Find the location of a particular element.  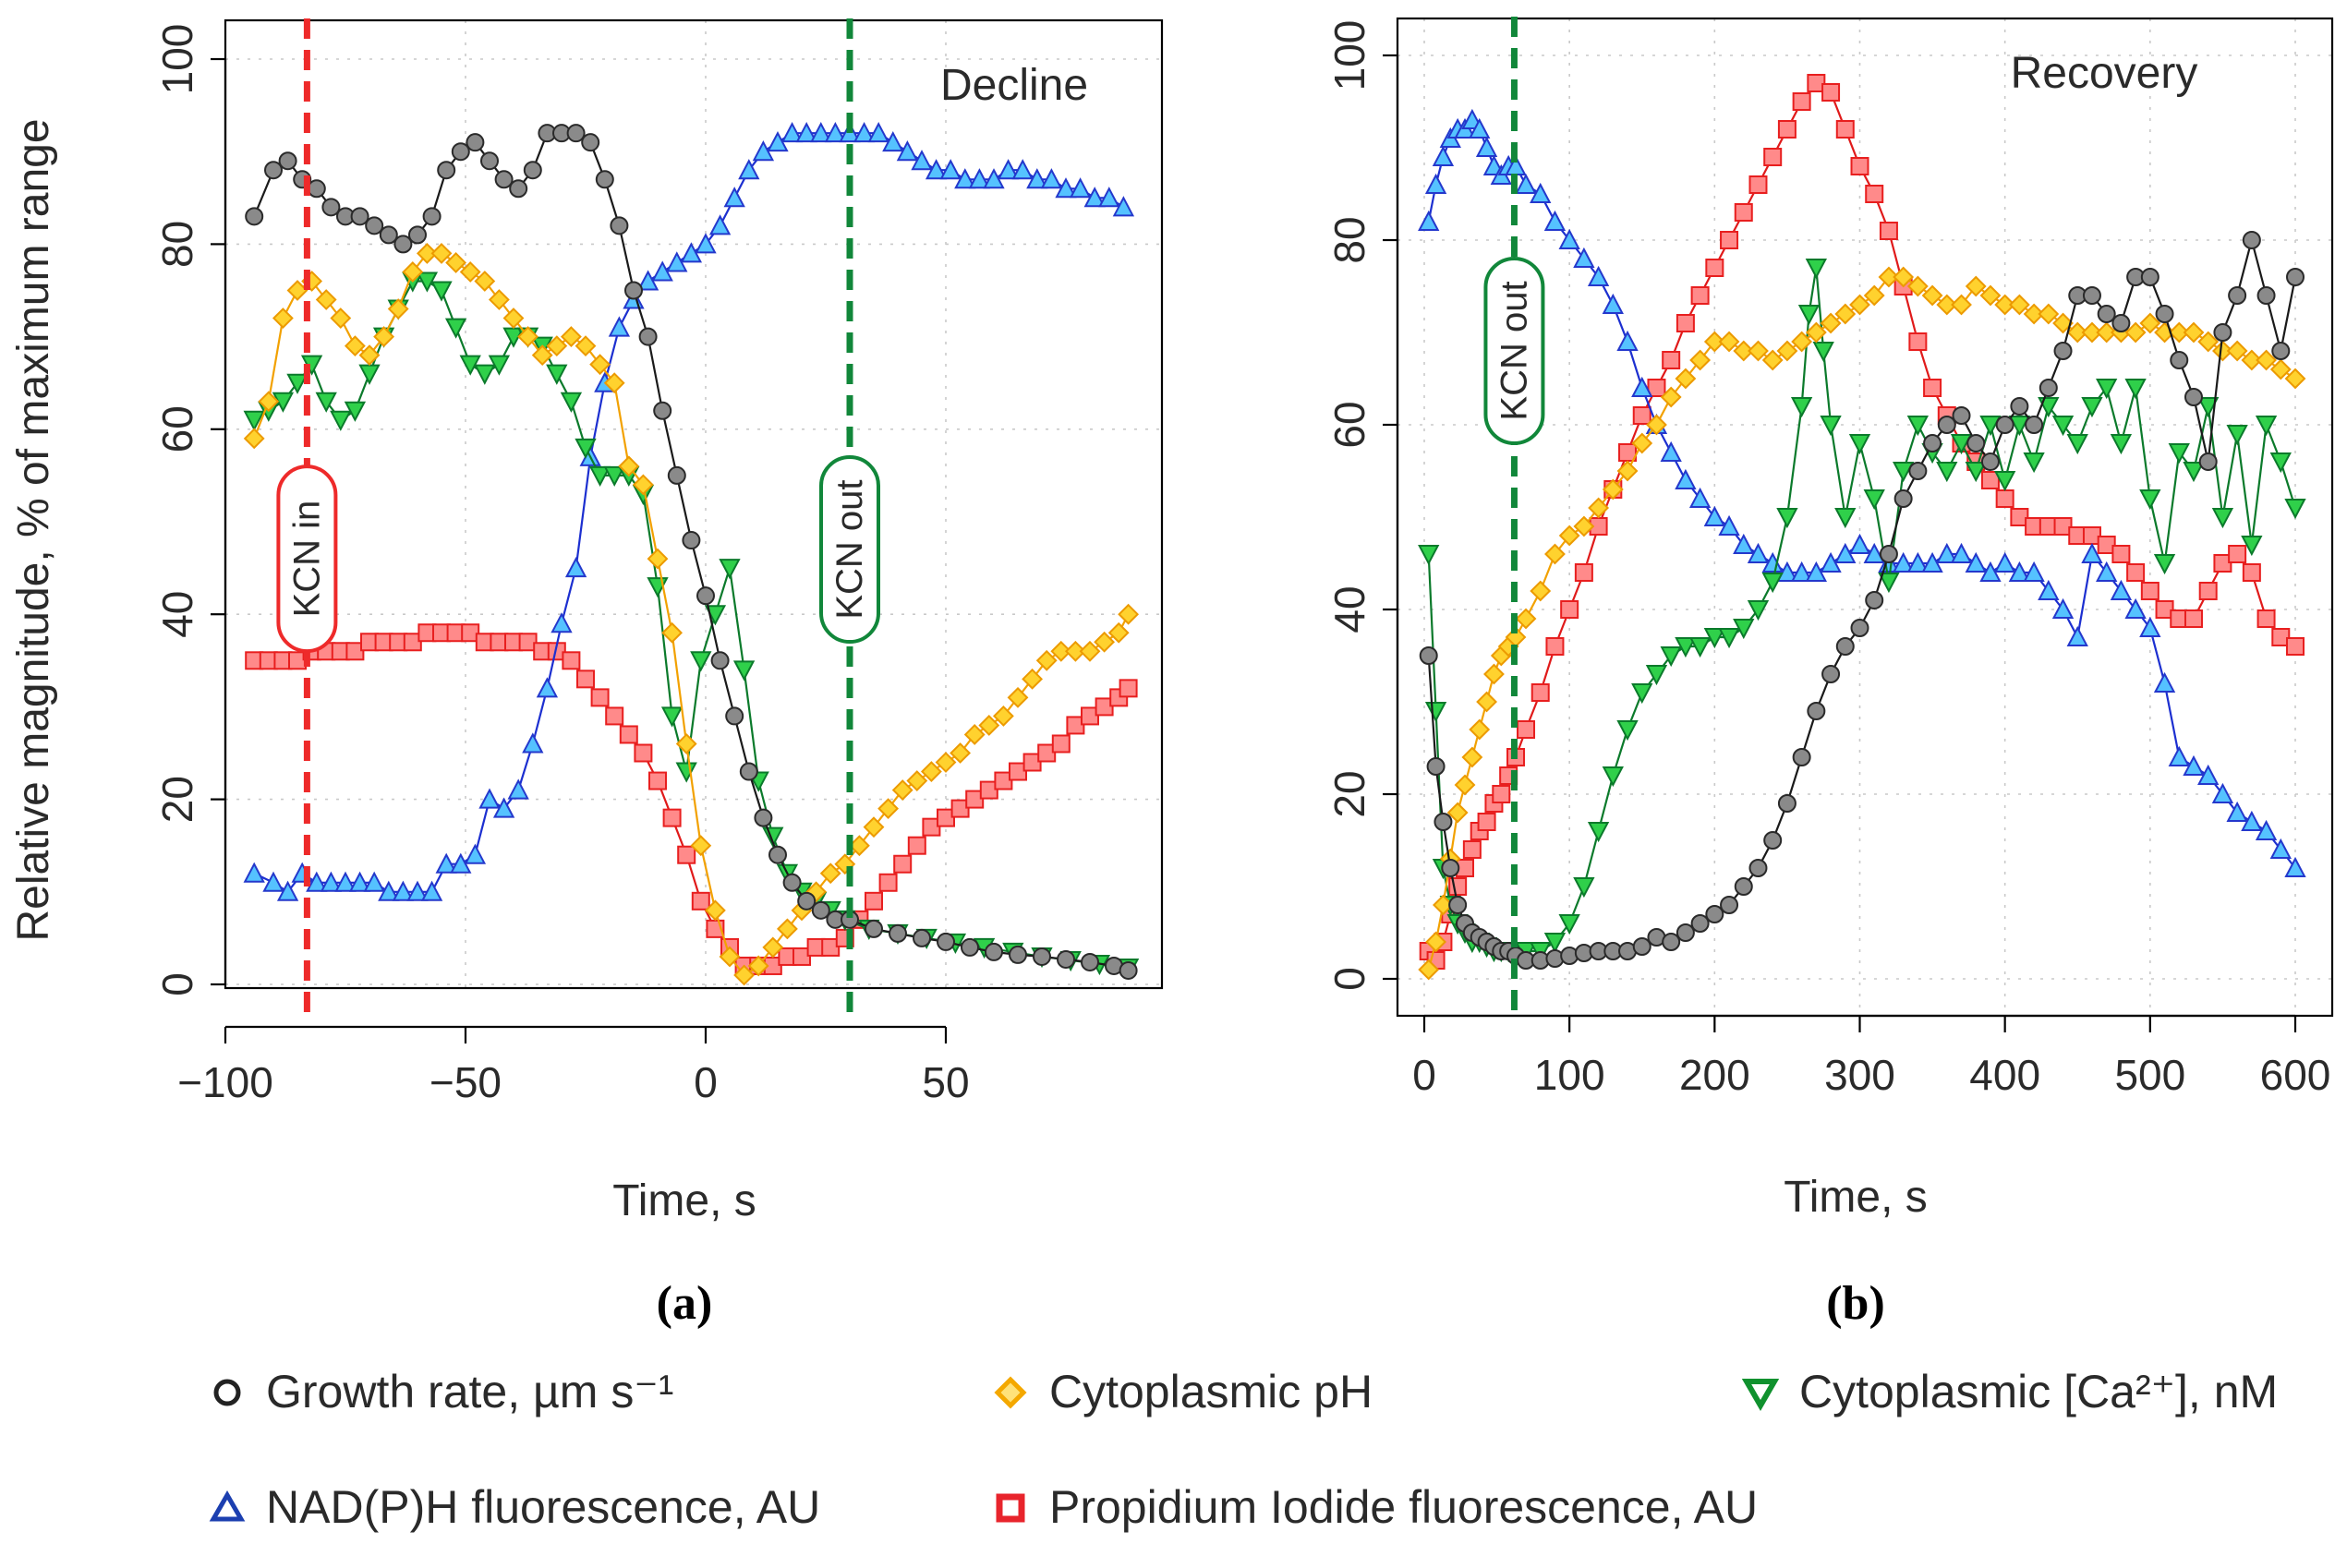

x-axis: 0 100 200 300 400 500 600 is located at coordinates (1871, 1056).